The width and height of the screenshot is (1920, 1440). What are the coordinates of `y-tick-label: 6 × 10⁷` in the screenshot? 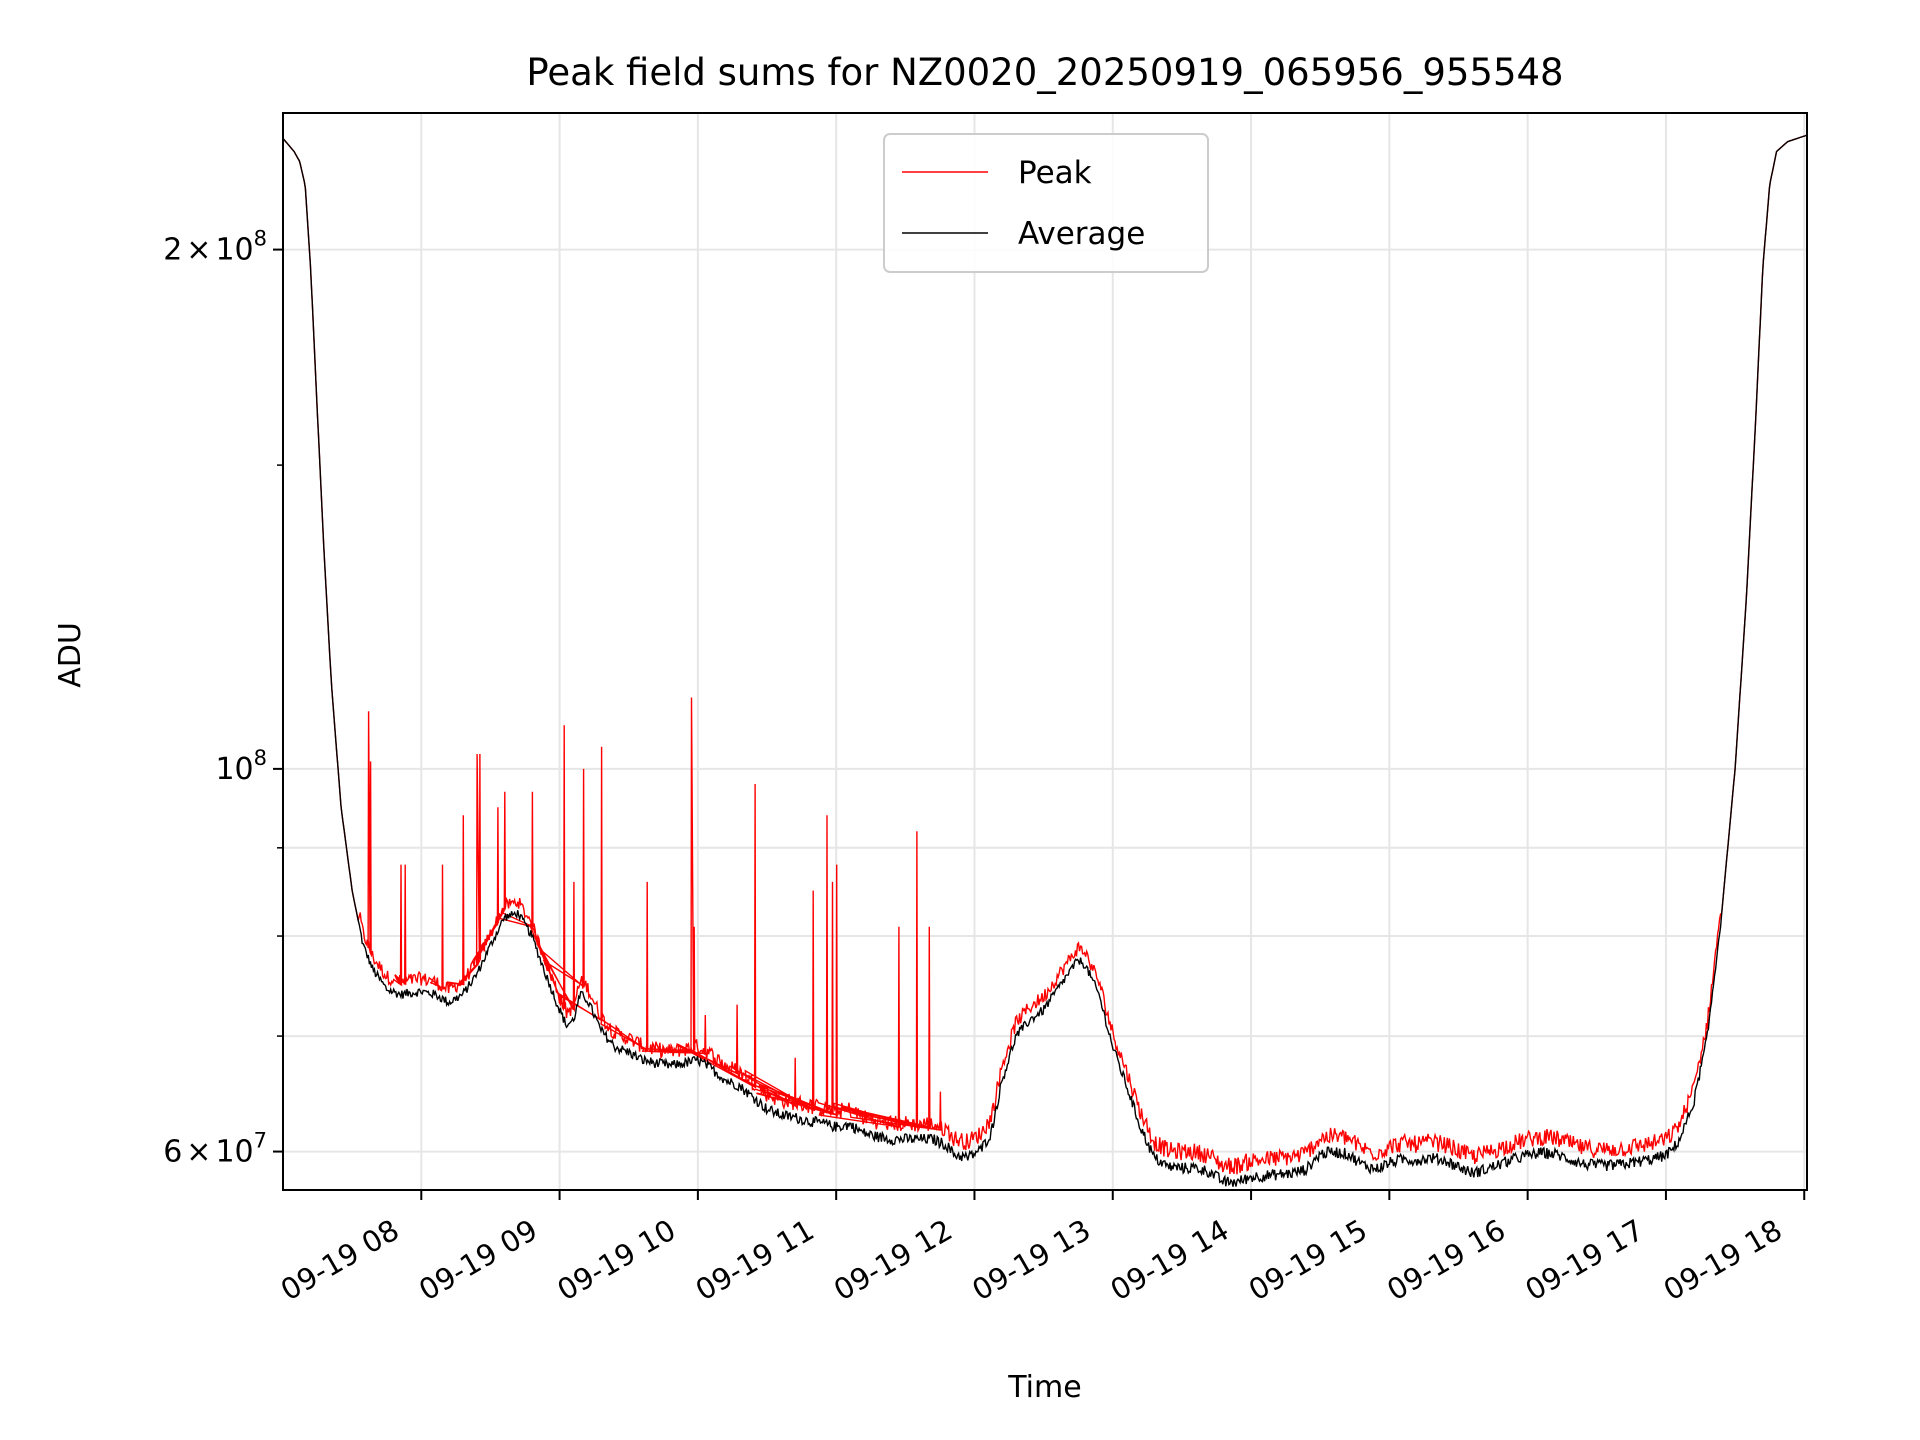 It's located at (215, 1149).